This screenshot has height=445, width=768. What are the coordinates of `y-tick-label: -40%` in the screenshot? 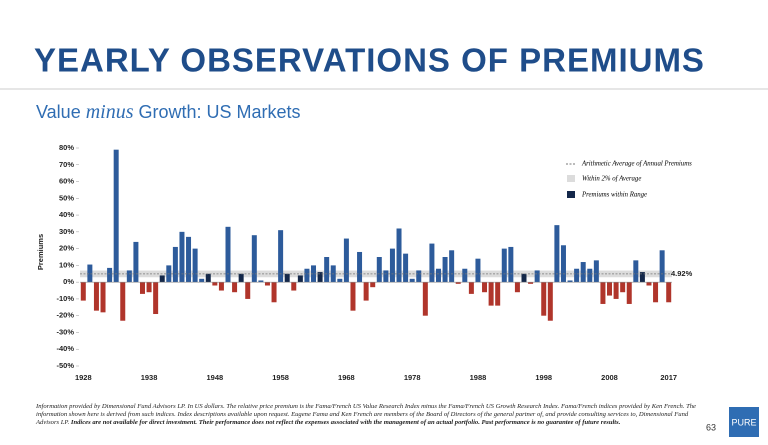 It's located at (65, 348).